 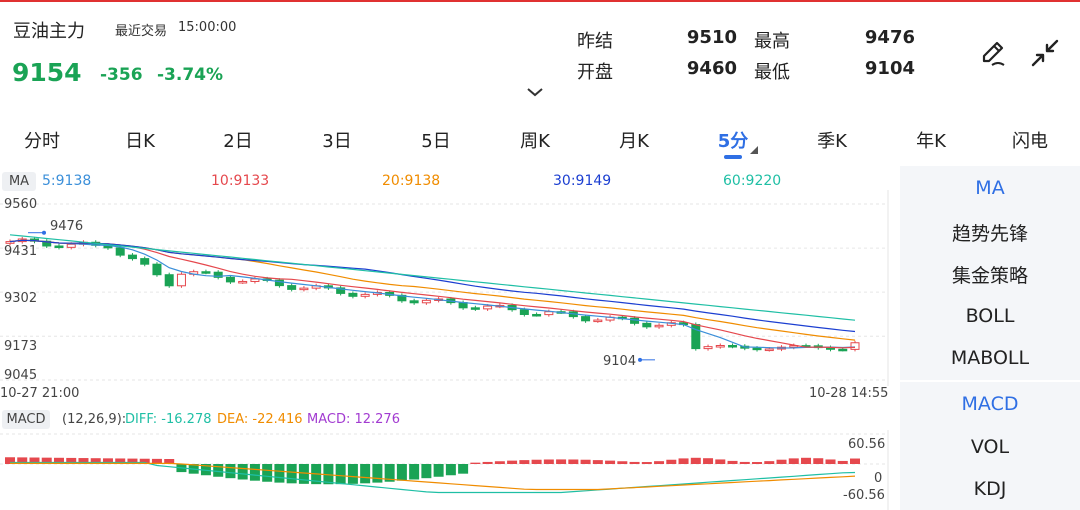 I want to click on tab-item: 日K, so click(x=140, y=141).